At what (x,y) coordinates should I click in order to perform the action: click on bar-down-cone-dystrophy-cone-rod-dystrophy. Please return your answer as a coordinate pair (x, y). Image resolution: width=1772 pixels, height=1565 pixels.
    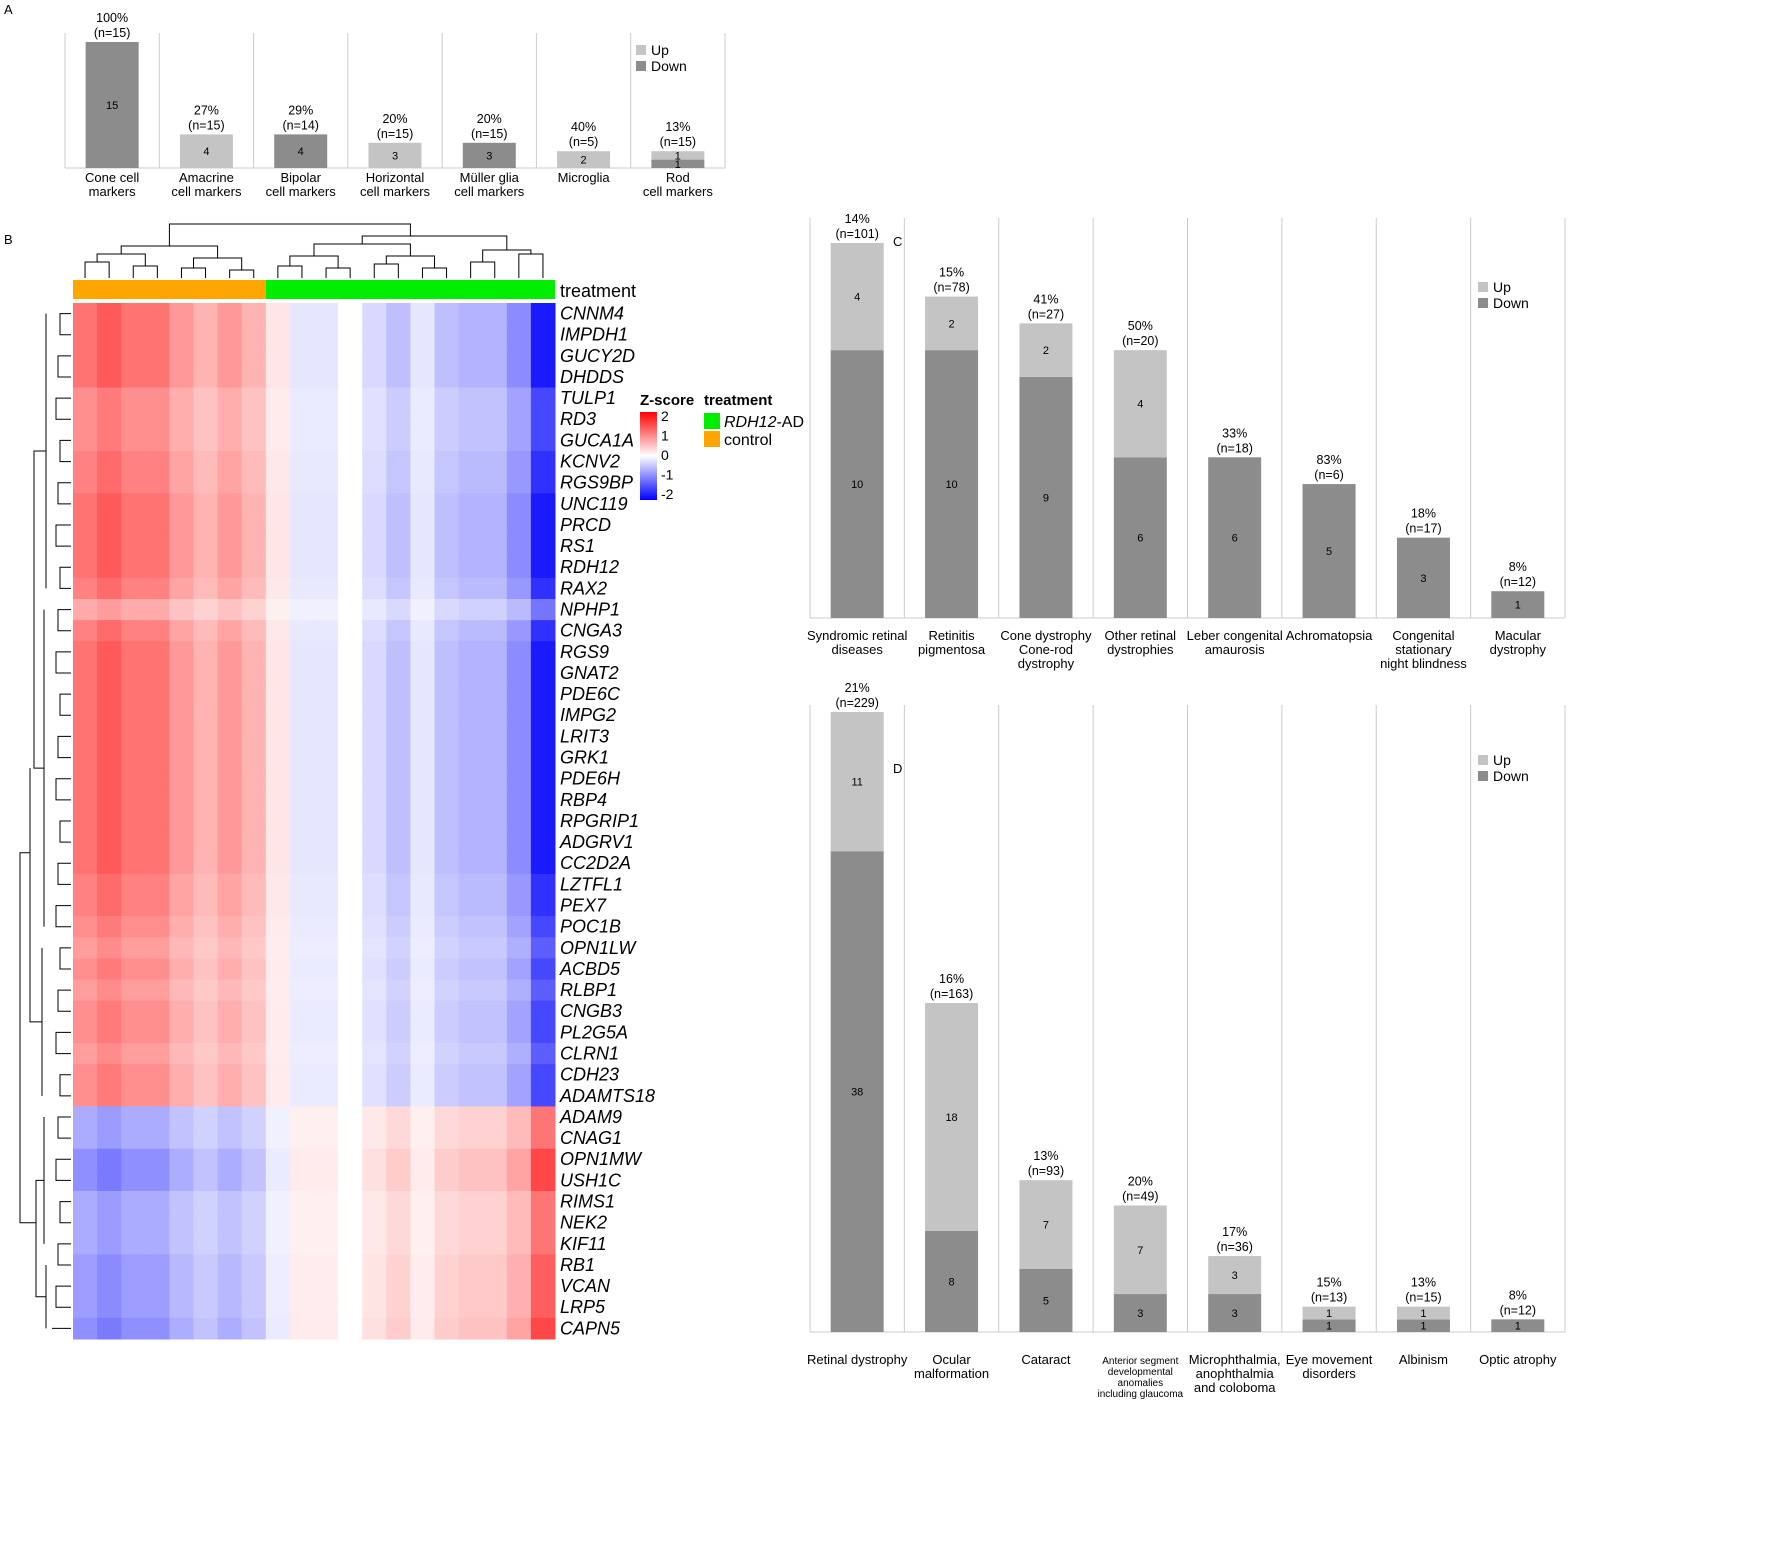
    Looking at the image, I should click on (1046, 497).